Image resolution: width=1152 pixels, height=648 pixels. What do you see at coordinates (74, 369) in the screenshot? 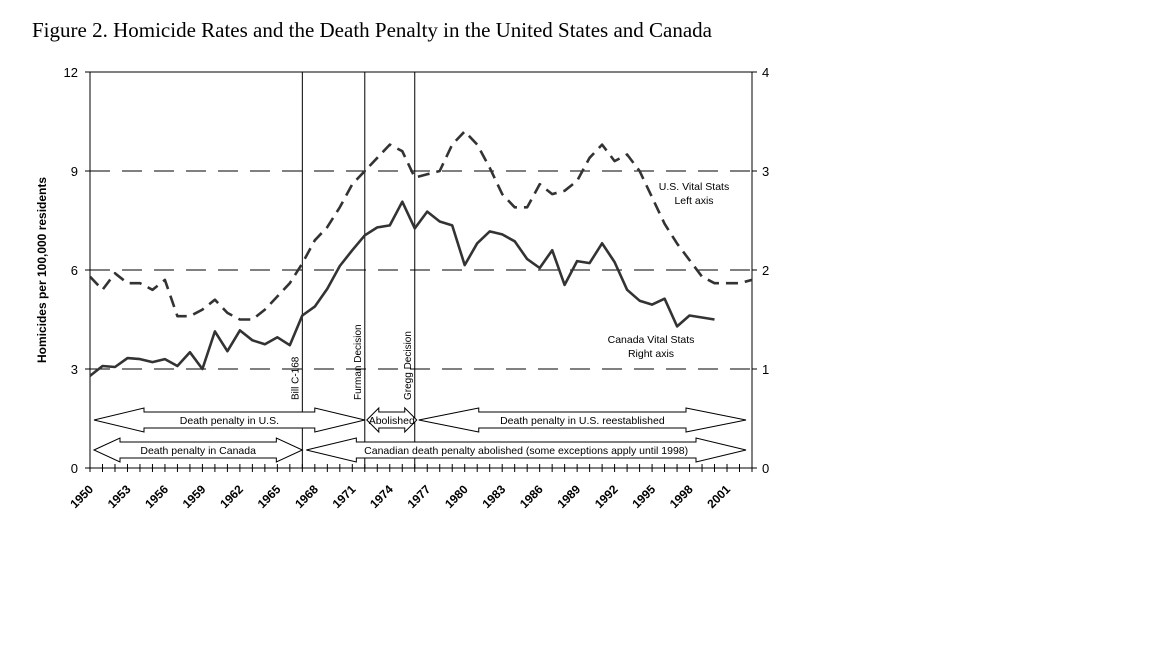
I see `left-tick-label: 3` at bounding box center [74, 369].